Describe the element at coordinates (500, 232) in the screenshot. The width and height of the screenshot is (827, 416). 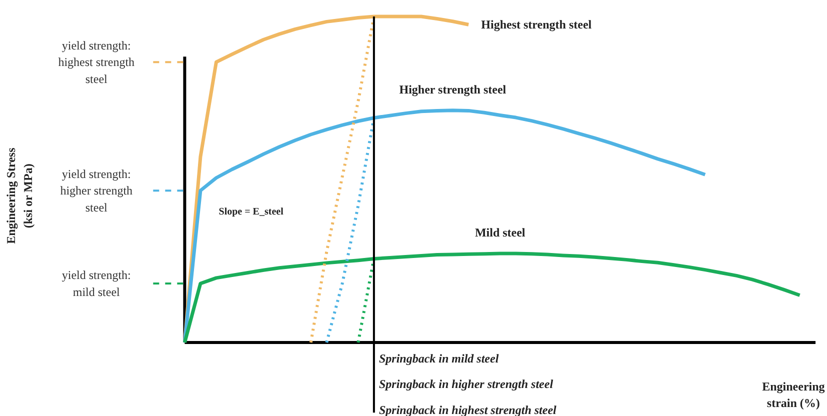
I see `series-label: Mild steel` at that location.